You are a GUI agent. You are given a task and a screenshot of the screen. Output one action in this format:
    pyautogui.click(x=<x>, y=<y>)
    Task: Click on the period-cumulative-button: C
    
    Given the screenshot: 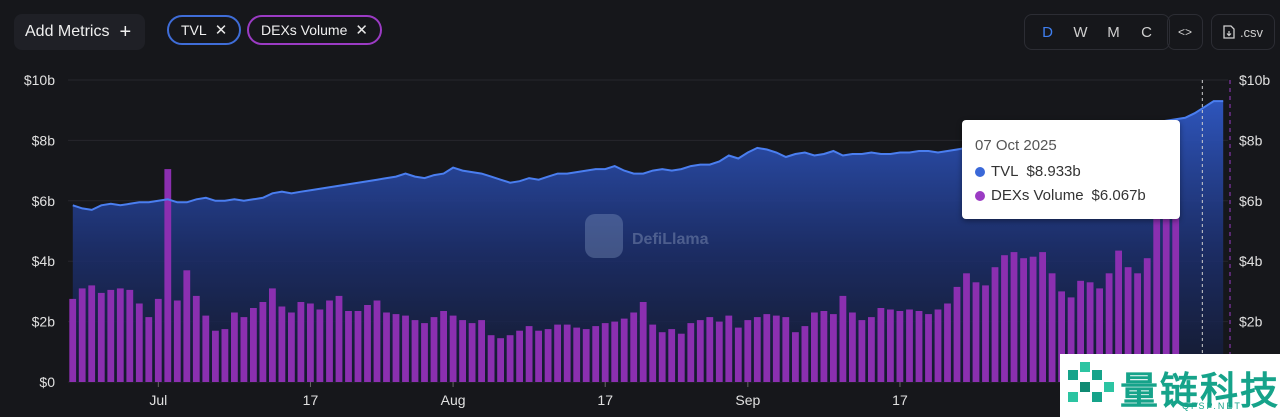 What is the action you would take?
    pyautogui.click(x=1146, y=32)
    